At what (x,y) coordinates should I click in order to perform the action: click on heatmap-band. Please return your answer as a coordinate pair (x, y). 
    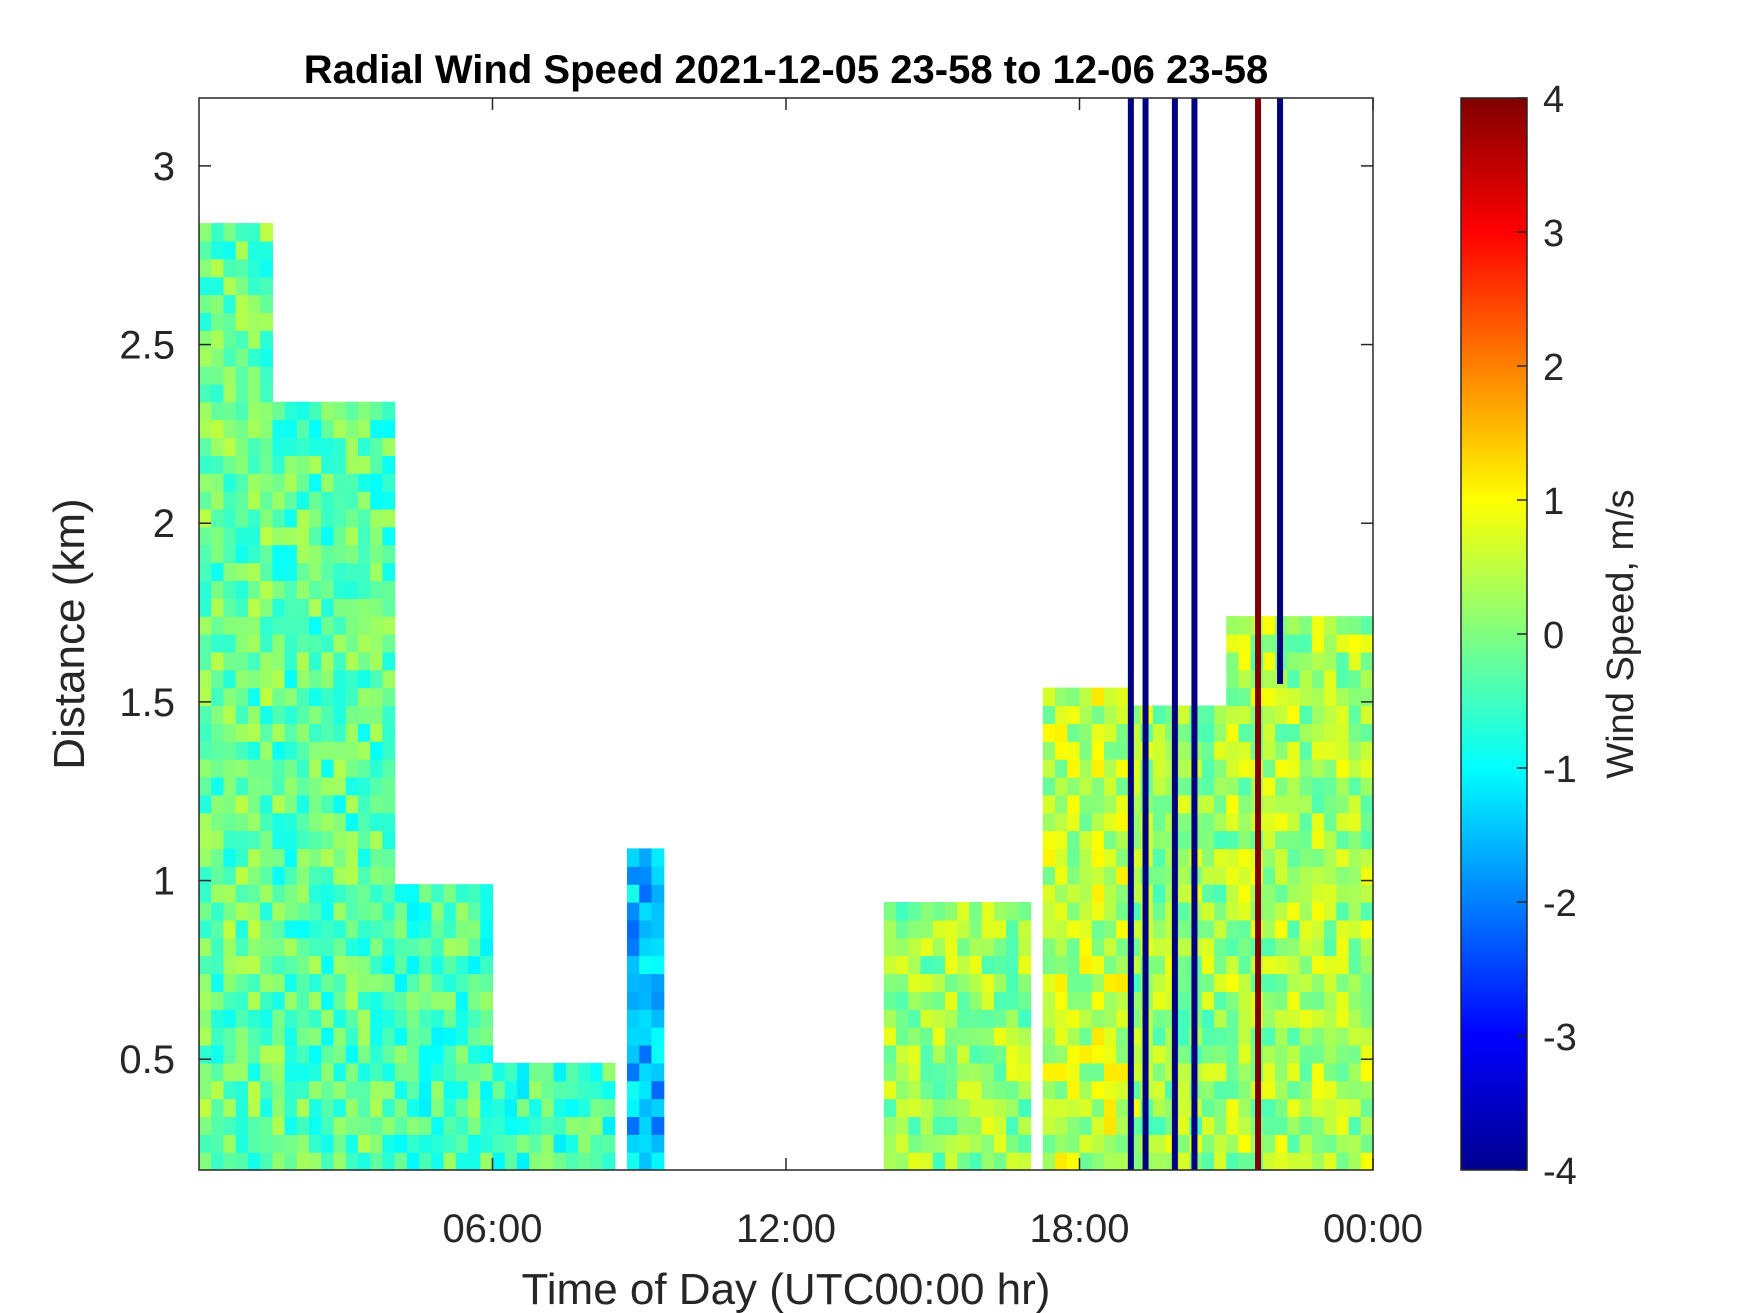
    Looking at the image, I should click on (1145, 634).